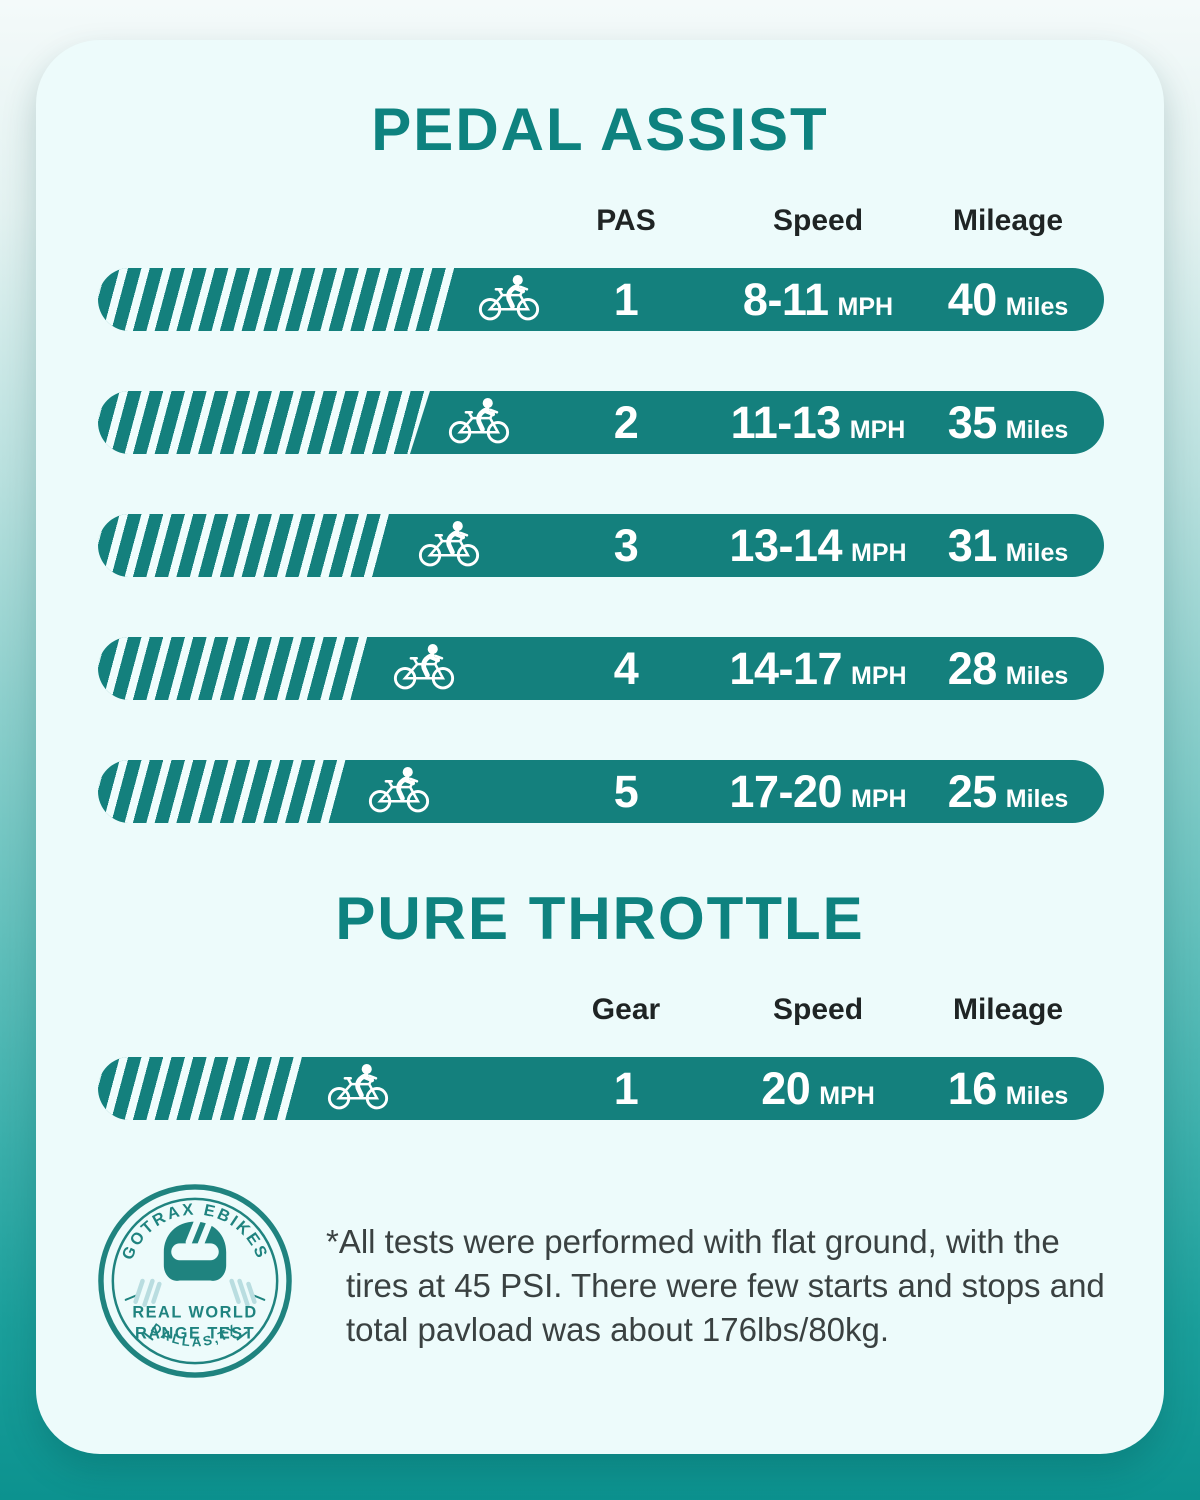  What do you see at coordinates (618, 1329) in the screenshot?
I see `footnote-line: total pavload was about 176lbs/80kg.` at bounding box center [618, 1329].